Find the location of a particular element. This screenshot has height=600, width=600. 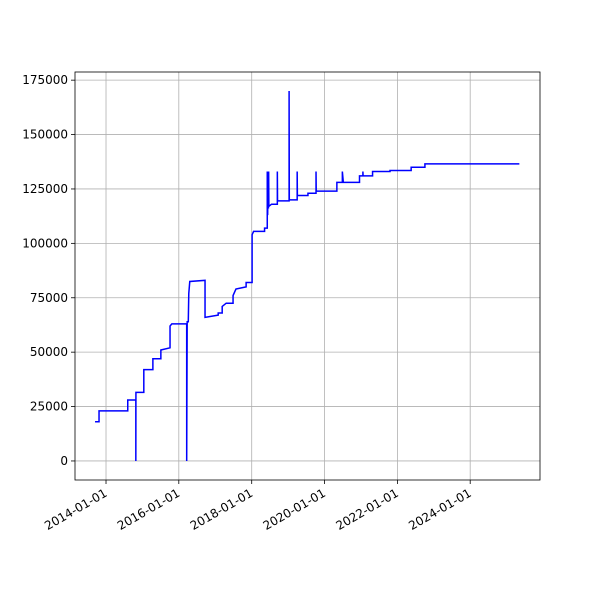

x-tick-label: 2024-01-01 is located at coordinates (439, 509).